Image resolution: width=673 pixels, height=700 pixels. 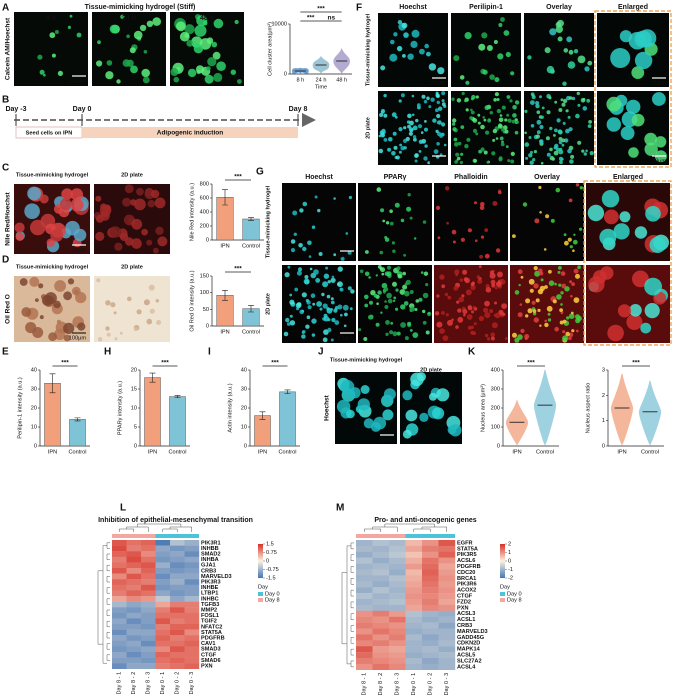 What do you see at coordinates (603, 396) in the screenshot?
I see `y-tick-label: 2` at bounding box center [603, 396].